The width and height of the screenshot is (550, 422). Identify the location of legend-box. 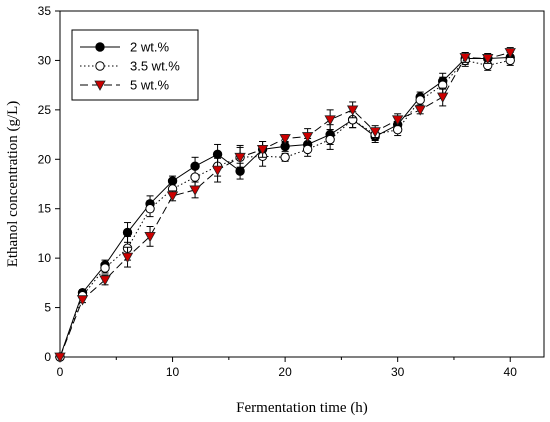
(135, 65).